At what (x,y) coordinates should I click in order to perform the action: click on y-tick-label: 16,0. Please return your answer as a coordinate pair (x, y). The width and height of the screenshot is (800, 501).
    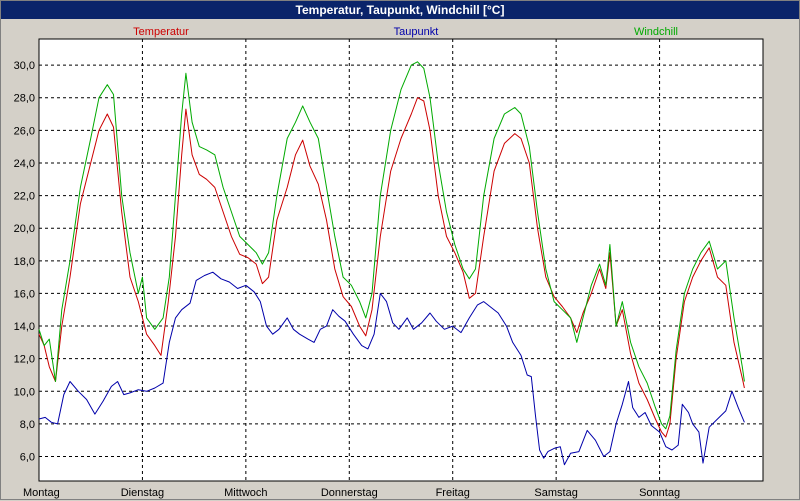
    Looking at the image, I should click on (24, 294).